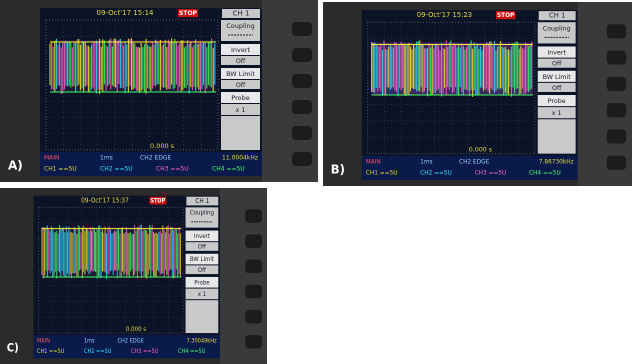  What do you see at coordinates (13, 348) in the screenshot?
I see `panel-label: C)` at bounding box center [13, 348].